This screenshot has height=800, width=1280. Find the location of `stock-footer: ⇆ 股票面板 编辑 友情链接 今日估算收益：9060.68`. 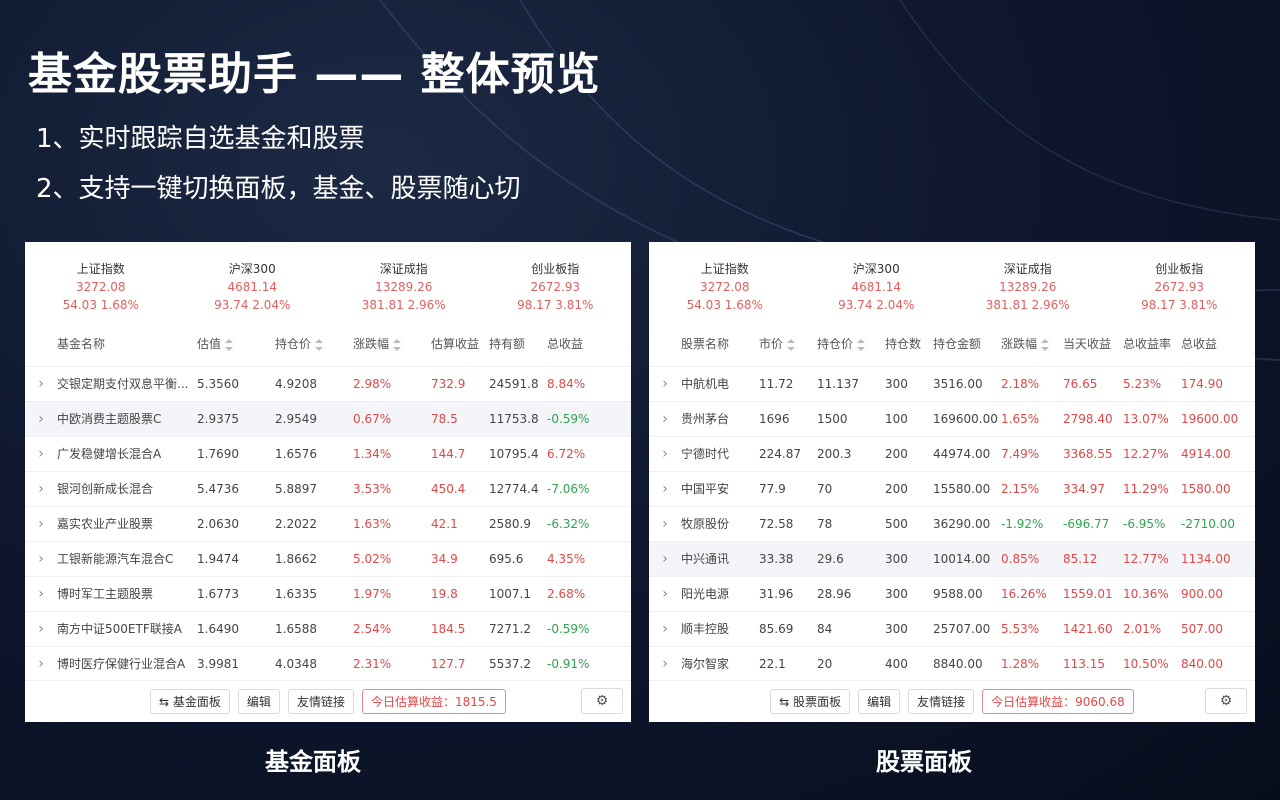

stock-footer: ⇆ 股票面板 编辑 友情链接 今日估算收益：9060.68 is located at coordinates (952, 701).